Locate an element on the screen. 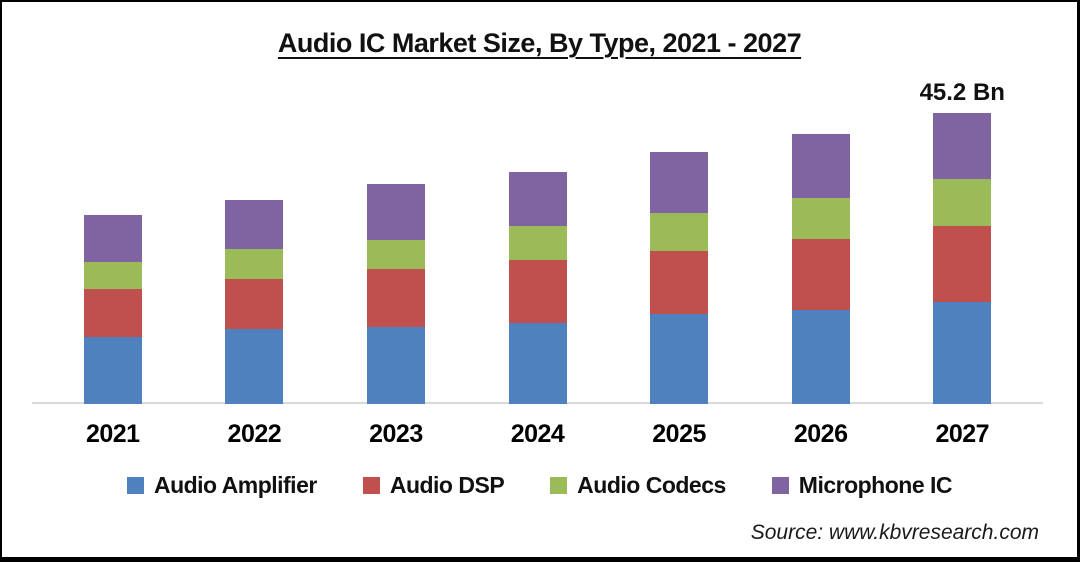  legend-label: Audio Amplifier is located at coordinates (235, 485).